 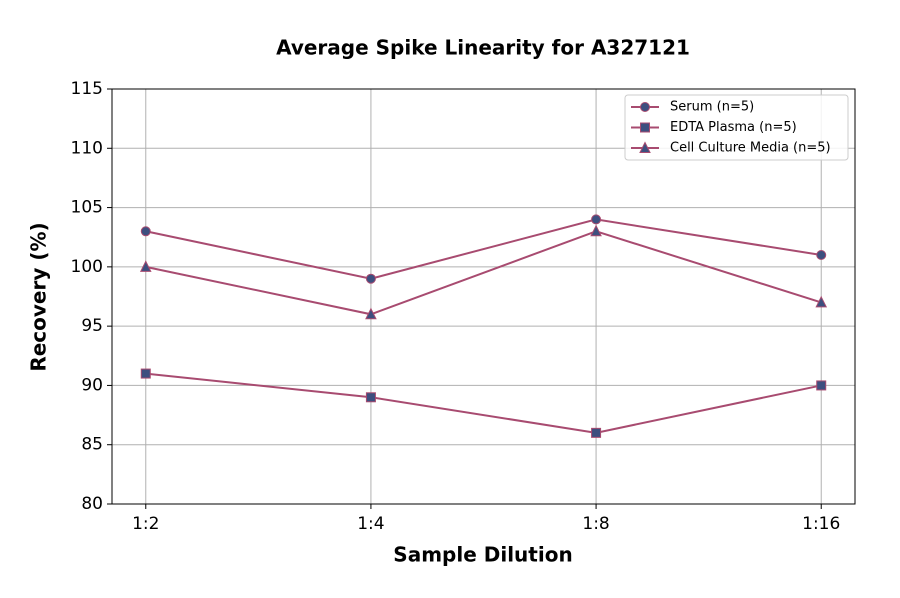 I want to click on x-tick-label: 1:4, so click(x=370, y=524).